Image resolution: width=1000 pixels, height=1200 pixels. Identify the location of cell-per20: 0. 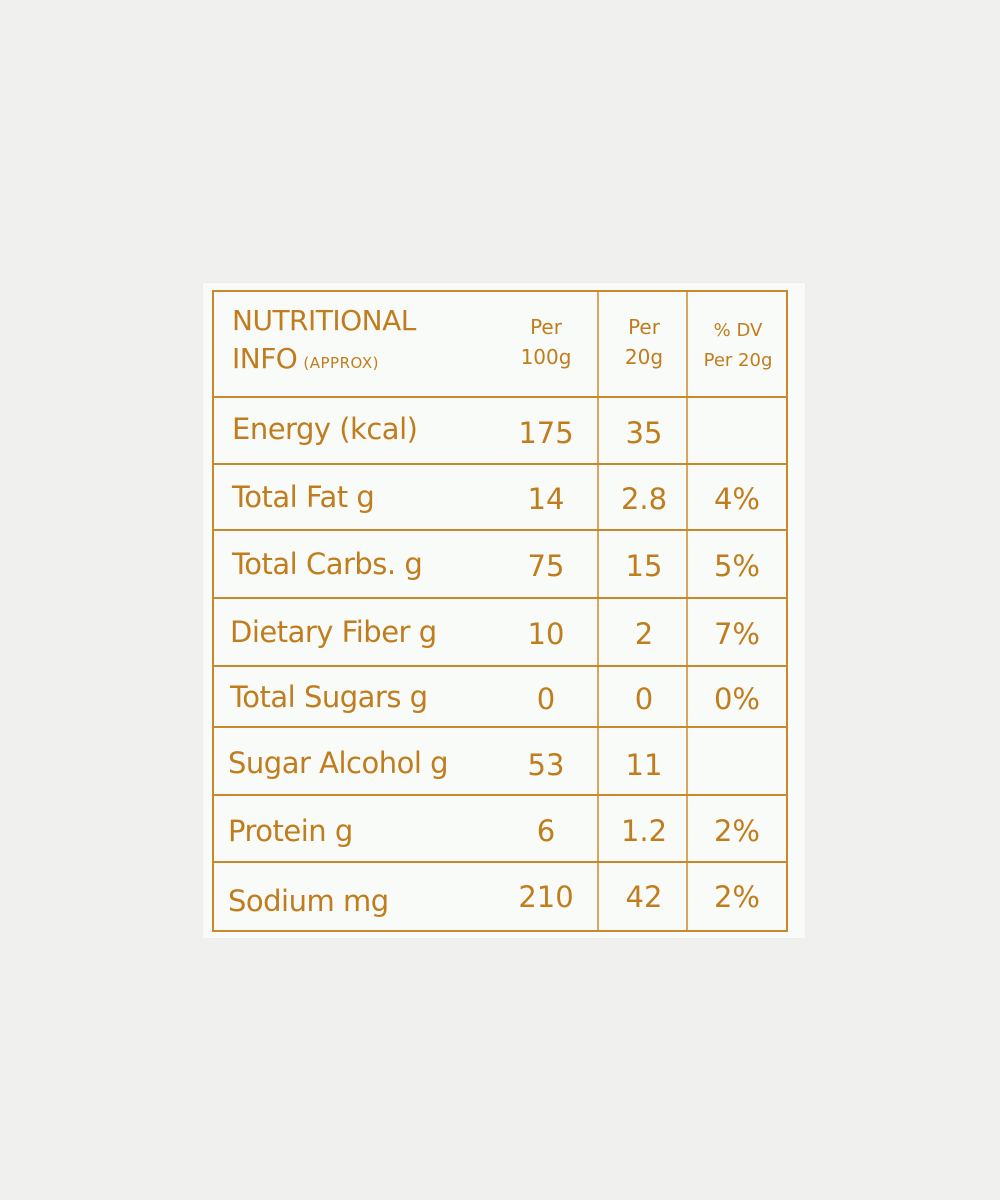
(644, 699).